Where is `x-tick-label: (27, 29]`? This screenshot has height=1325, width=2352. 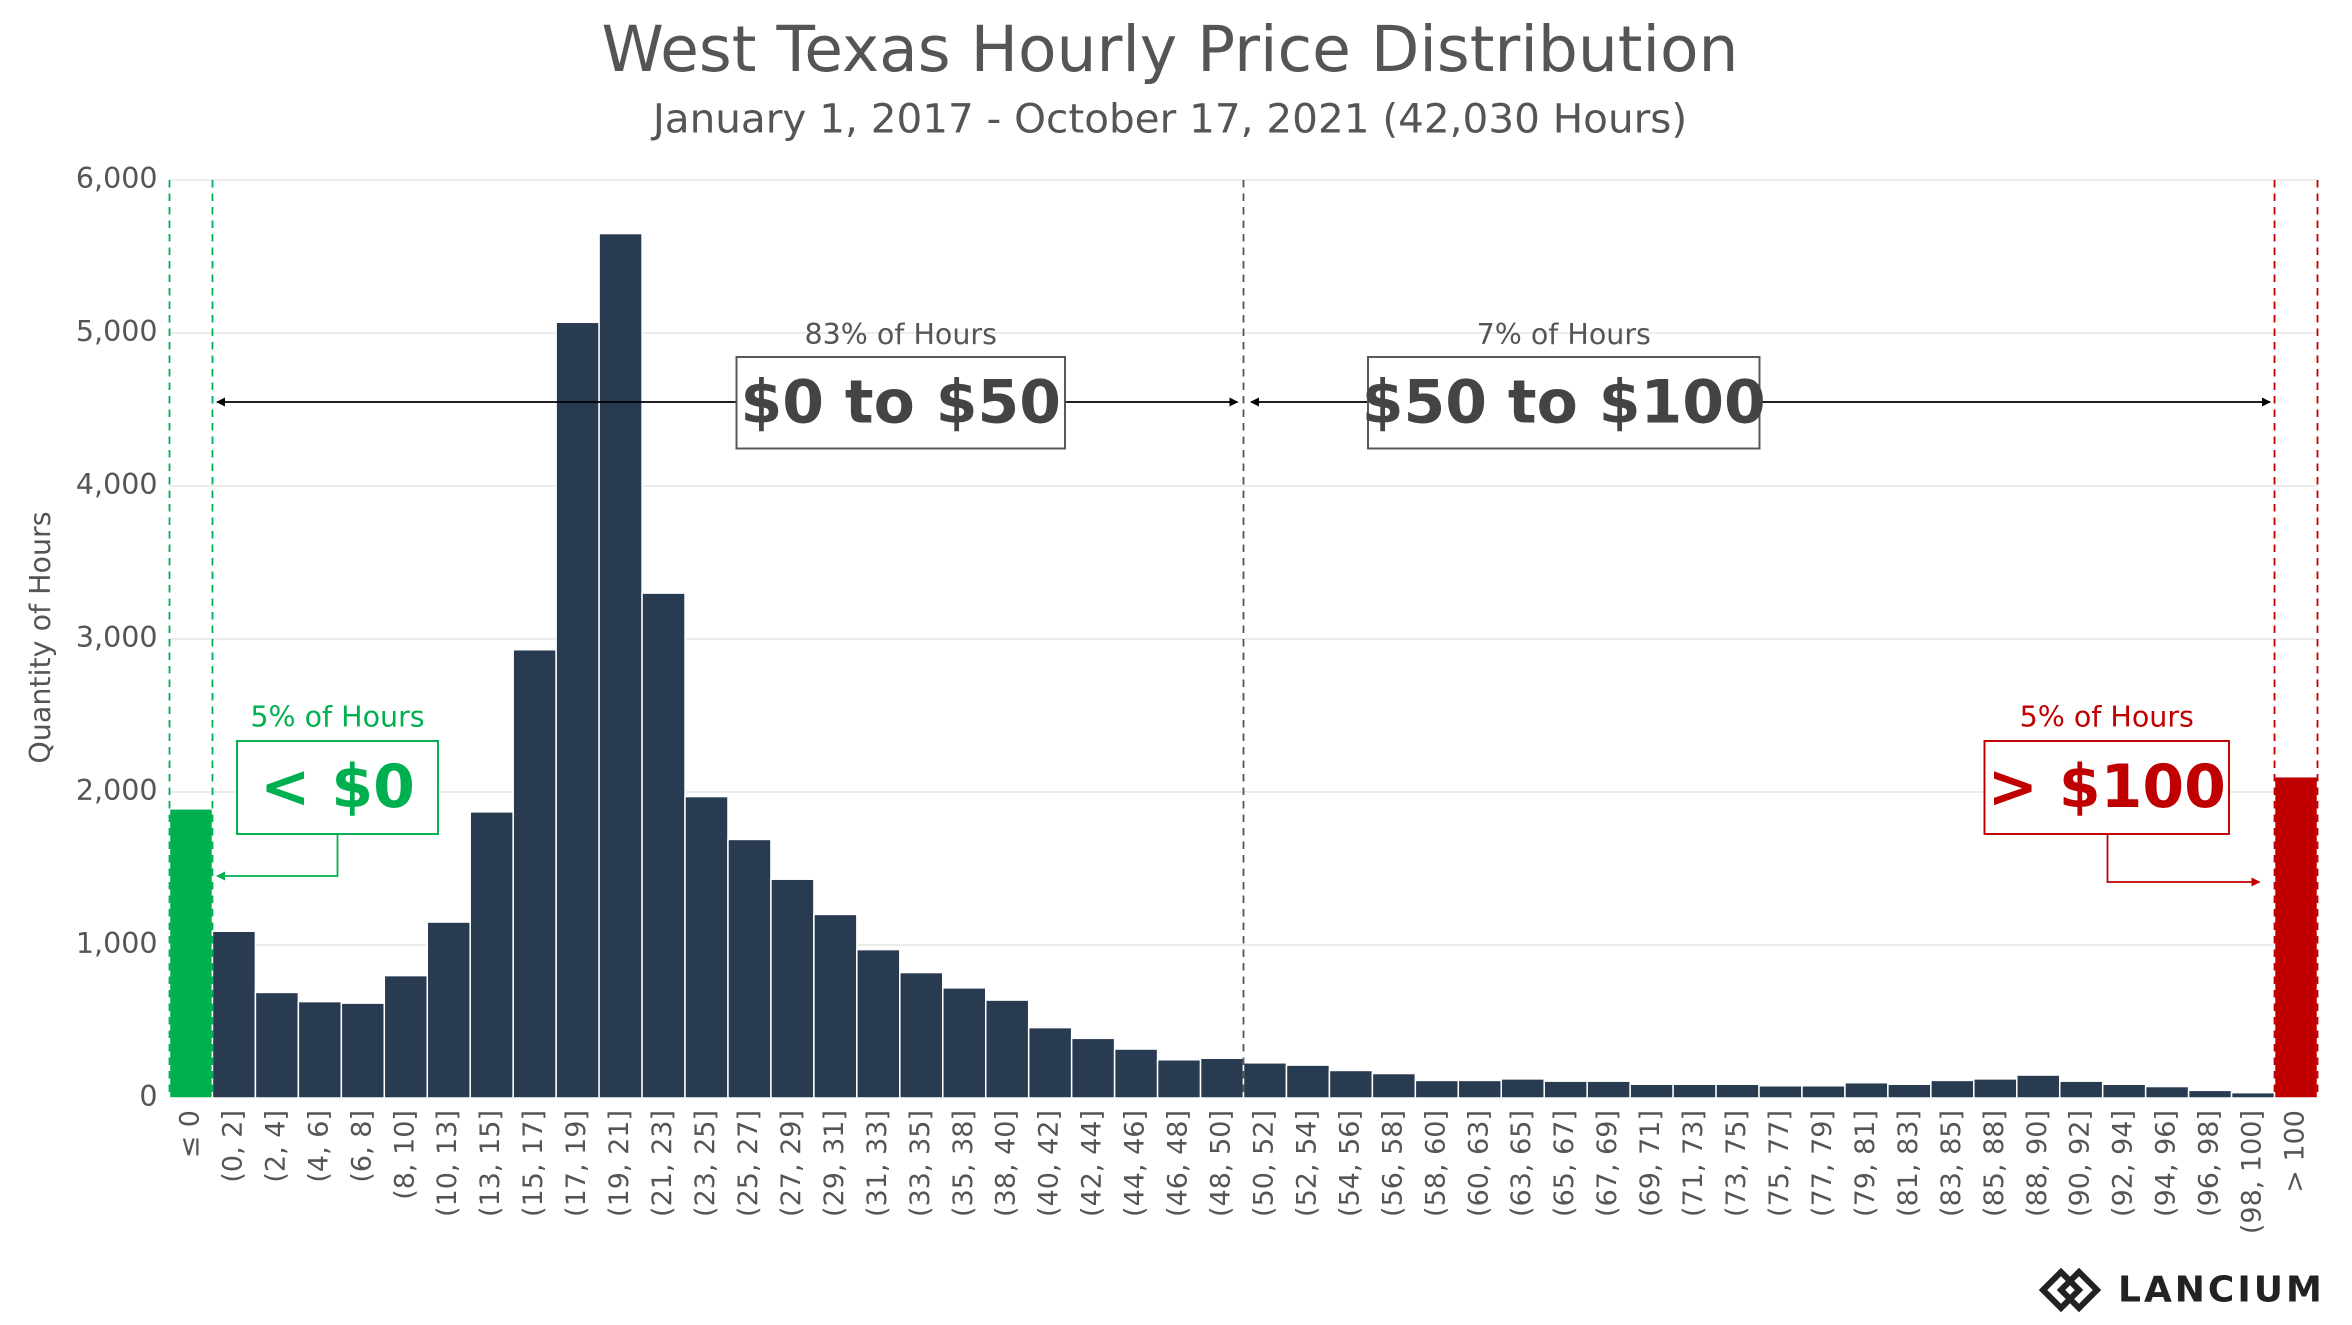 x-tick-label: (27, 29] is located at coordinates (791, 1163).